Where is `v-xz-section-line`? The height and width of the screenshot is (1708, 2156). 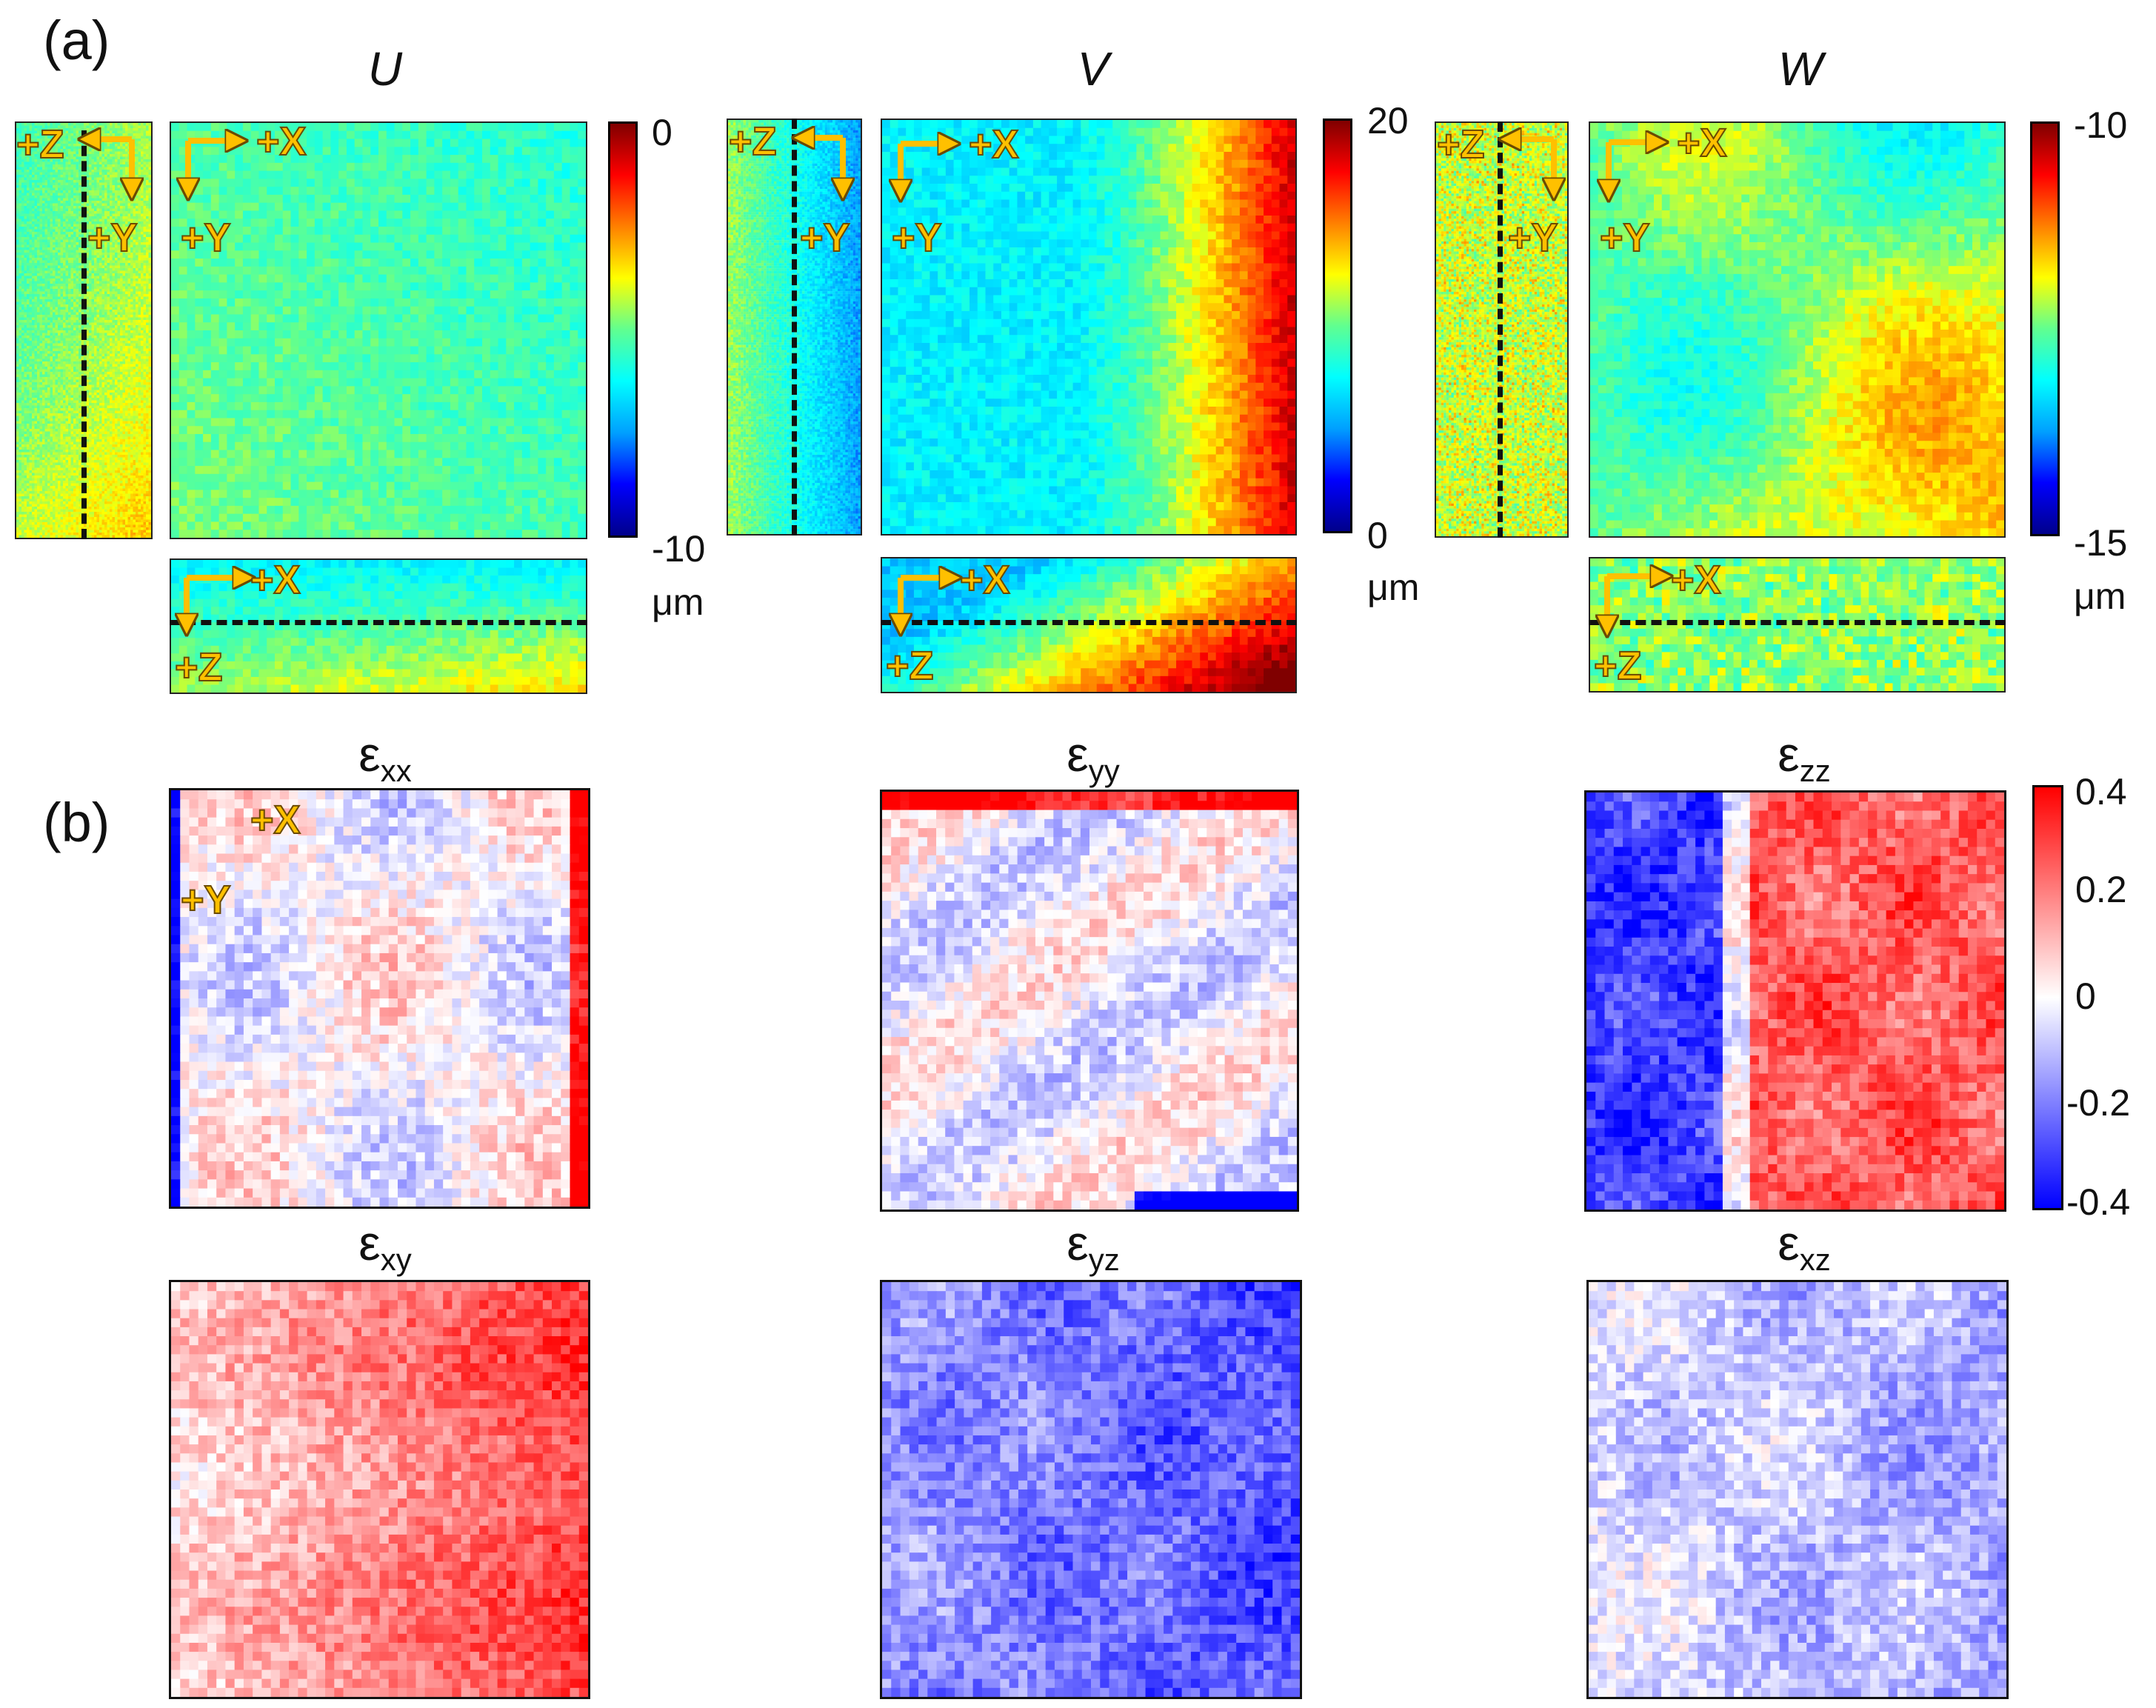 v-xz-section-line is located at coordinates (1089, 622).